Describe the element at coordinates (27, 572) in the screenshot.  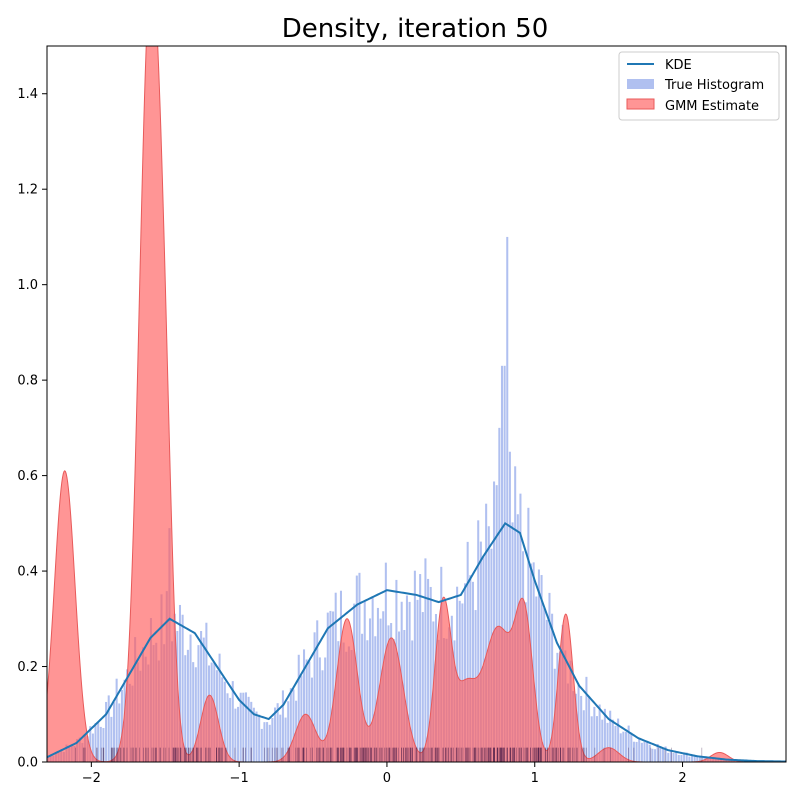
I see `y-tick-label: 0.4` at that location.